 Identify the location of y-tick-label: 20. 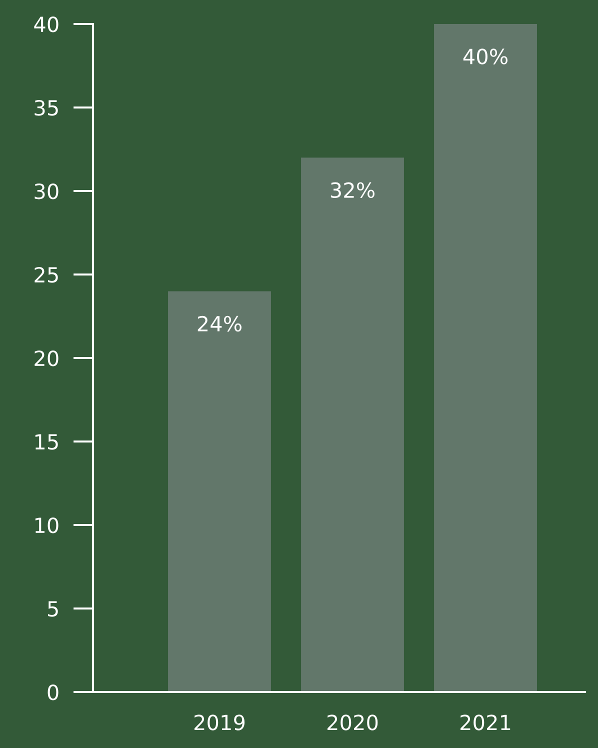
(46, 358).